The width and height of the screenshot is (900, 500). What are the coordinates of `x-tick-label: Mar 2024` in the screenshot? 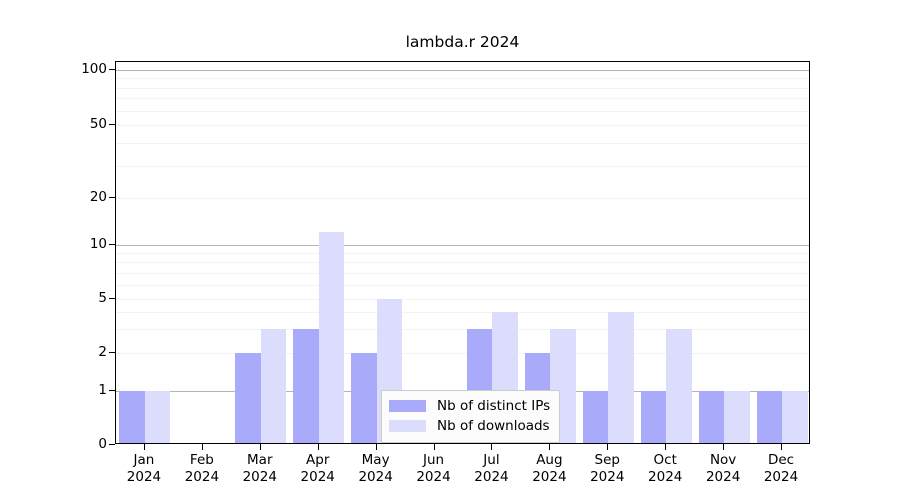 It's located at (260, 468).